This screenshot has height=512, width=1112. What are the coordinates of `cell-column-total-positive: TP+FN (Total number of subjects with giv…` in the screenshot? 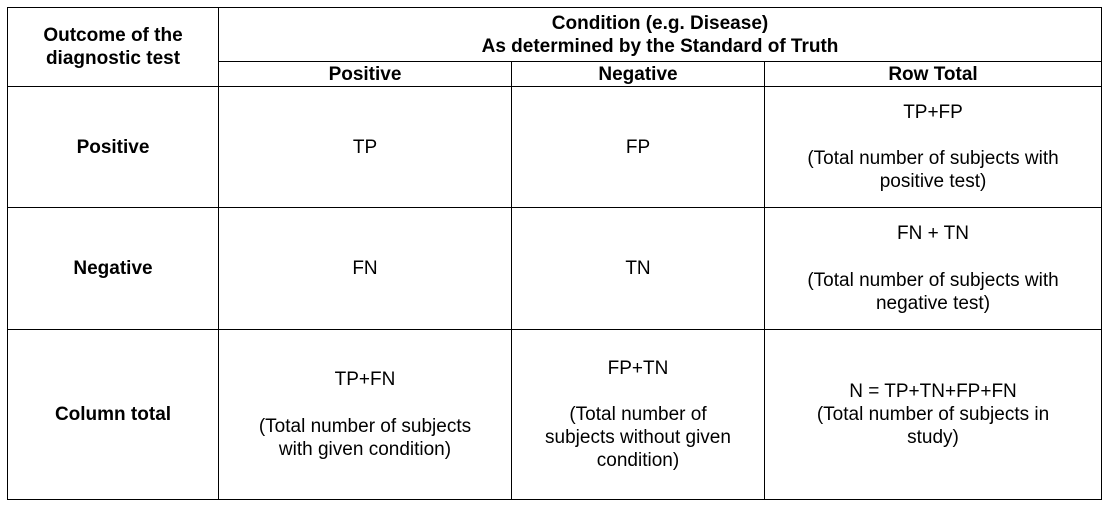 It's located at (365, 414).